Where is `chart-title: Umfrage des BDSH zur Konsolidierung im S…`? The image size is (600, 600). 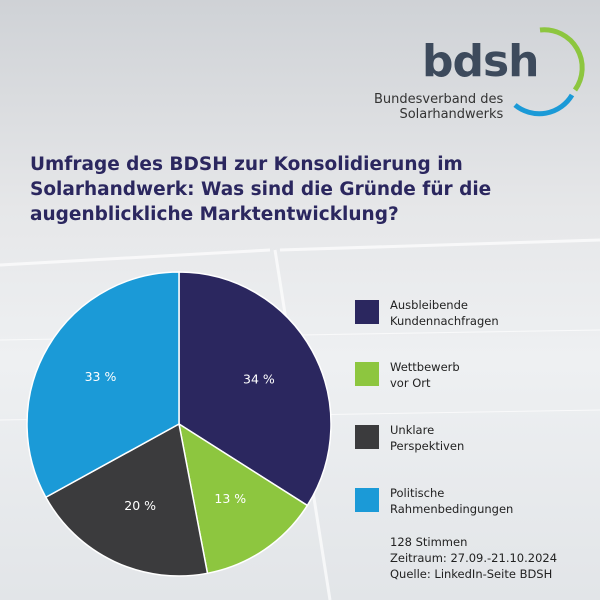 chart-title: Umfrage des BDSH zur Konsolidierung im S… is located at coordinates (261, 189).